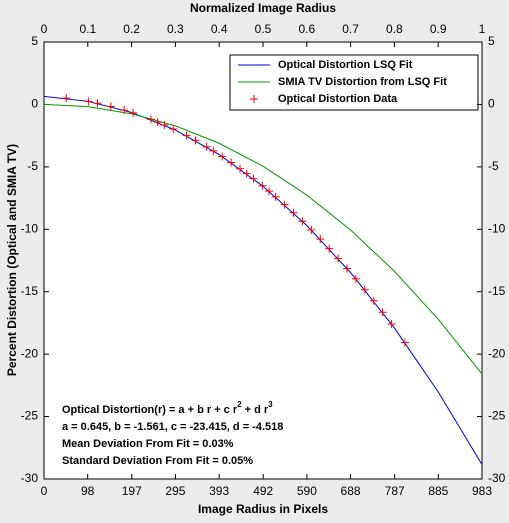 The image size is (509, 523). I want to click on y-tick-label: -5, so click(32, 166).